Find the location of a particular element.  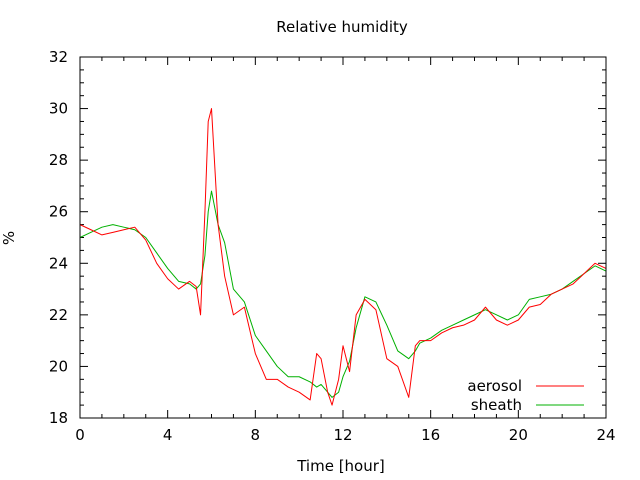

x-tick-label: 0 is located at coordinates (80, 435).